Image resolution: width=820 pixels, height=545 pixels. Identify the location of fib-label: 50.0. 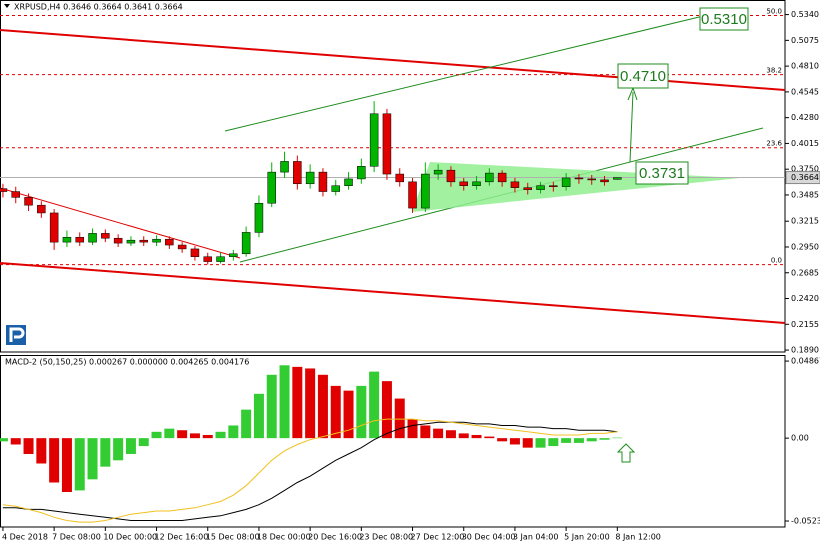
(774, 12).